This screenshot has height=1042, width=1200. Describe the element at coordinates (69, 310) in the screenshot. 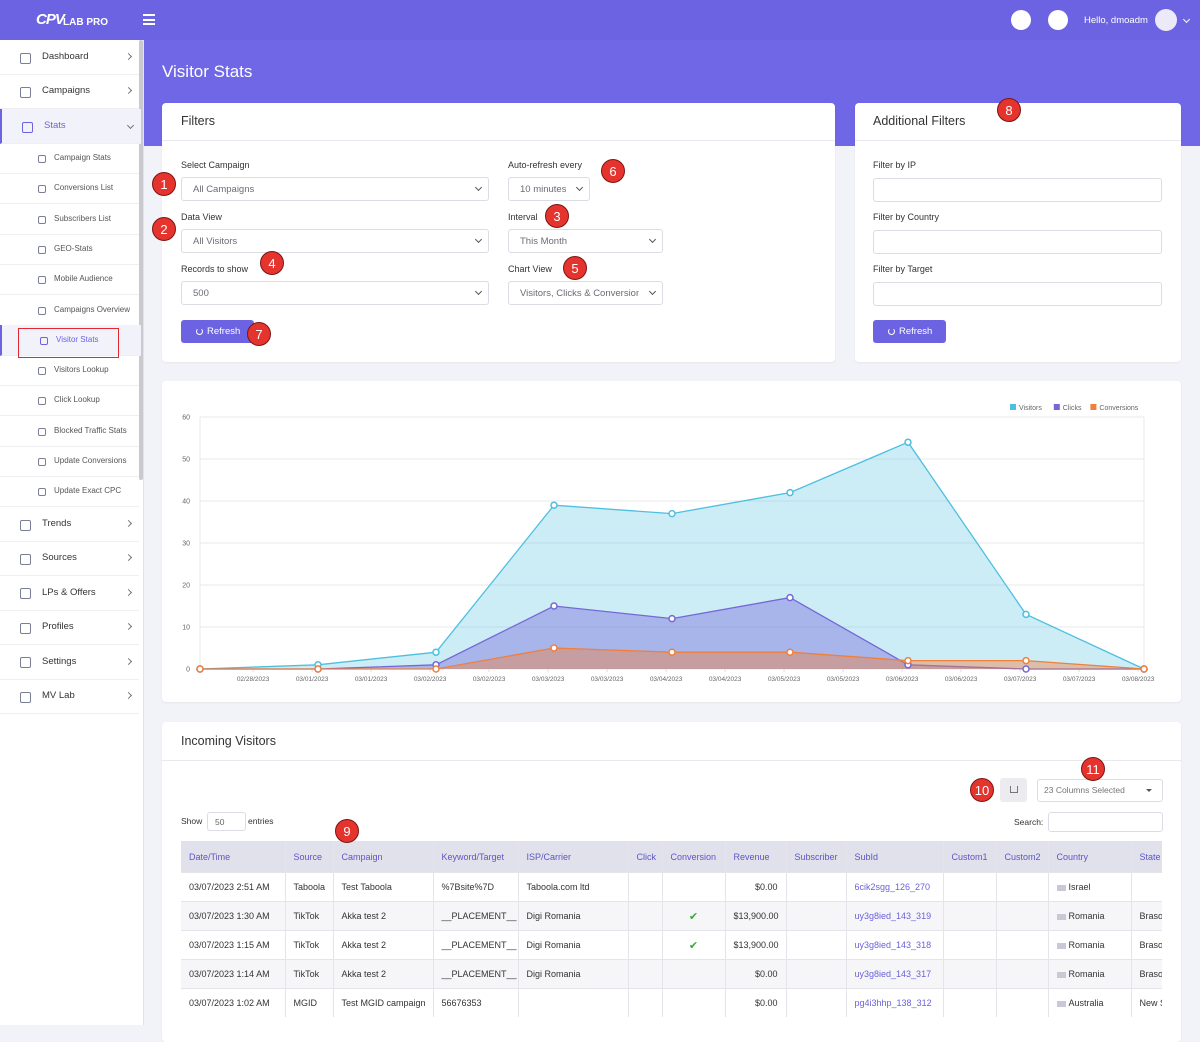

I see `submenu-item: Campaigns Overview` at that location.